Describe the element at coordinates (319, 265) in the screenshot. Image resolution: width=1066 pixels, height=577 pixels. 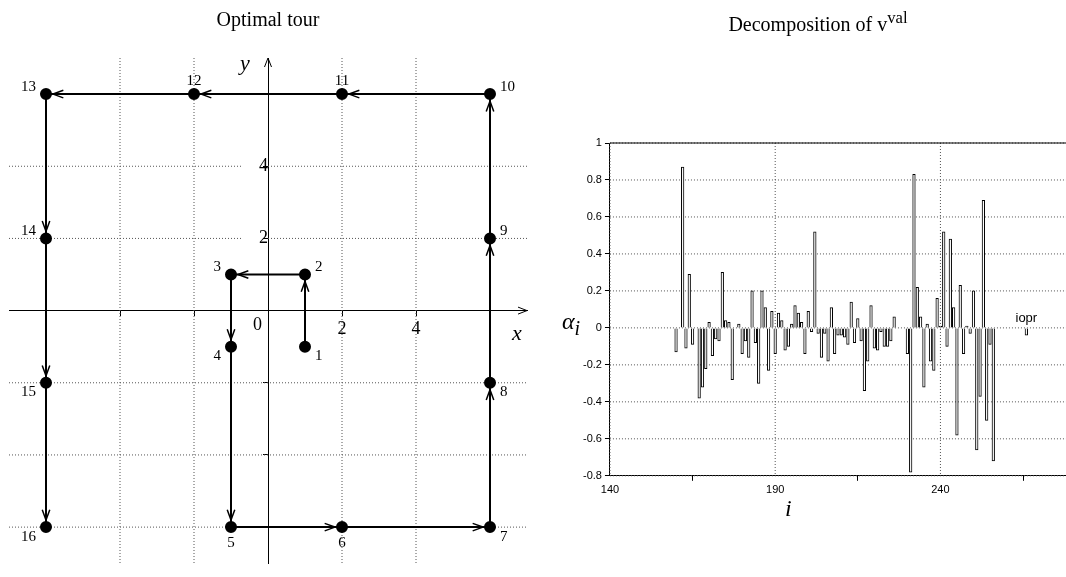
I see `annotation: 2` at that location.